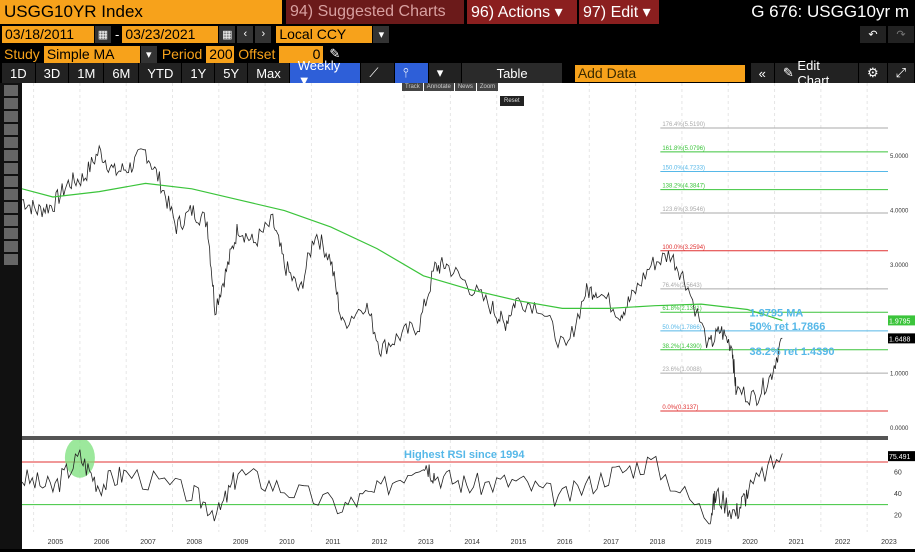 Image resolution: width=915 pixels, height=552 pixels. I want to click on tab-5y: 5Y, so click(231, 73).